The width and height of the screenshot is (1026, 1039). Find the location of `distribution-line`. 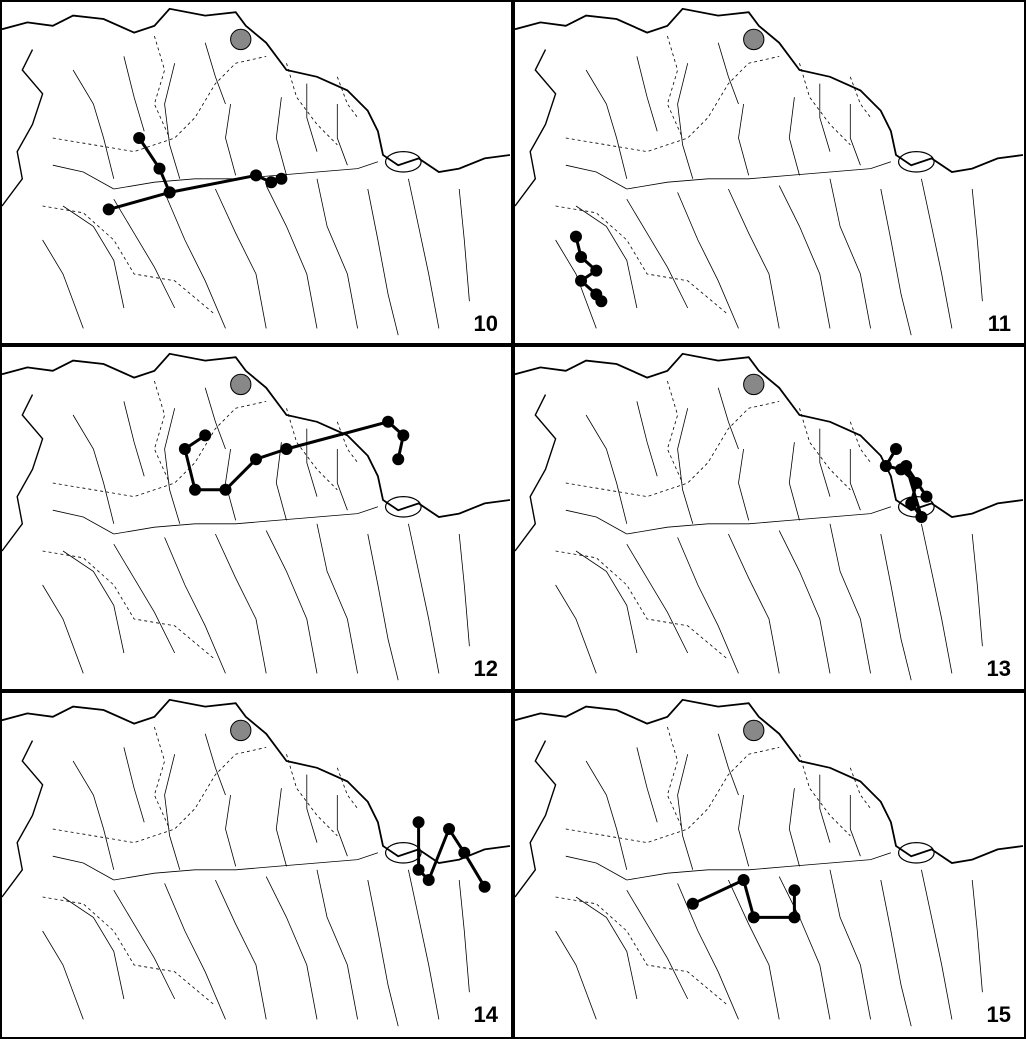

distribution-line is located at coordinates (294, 456).